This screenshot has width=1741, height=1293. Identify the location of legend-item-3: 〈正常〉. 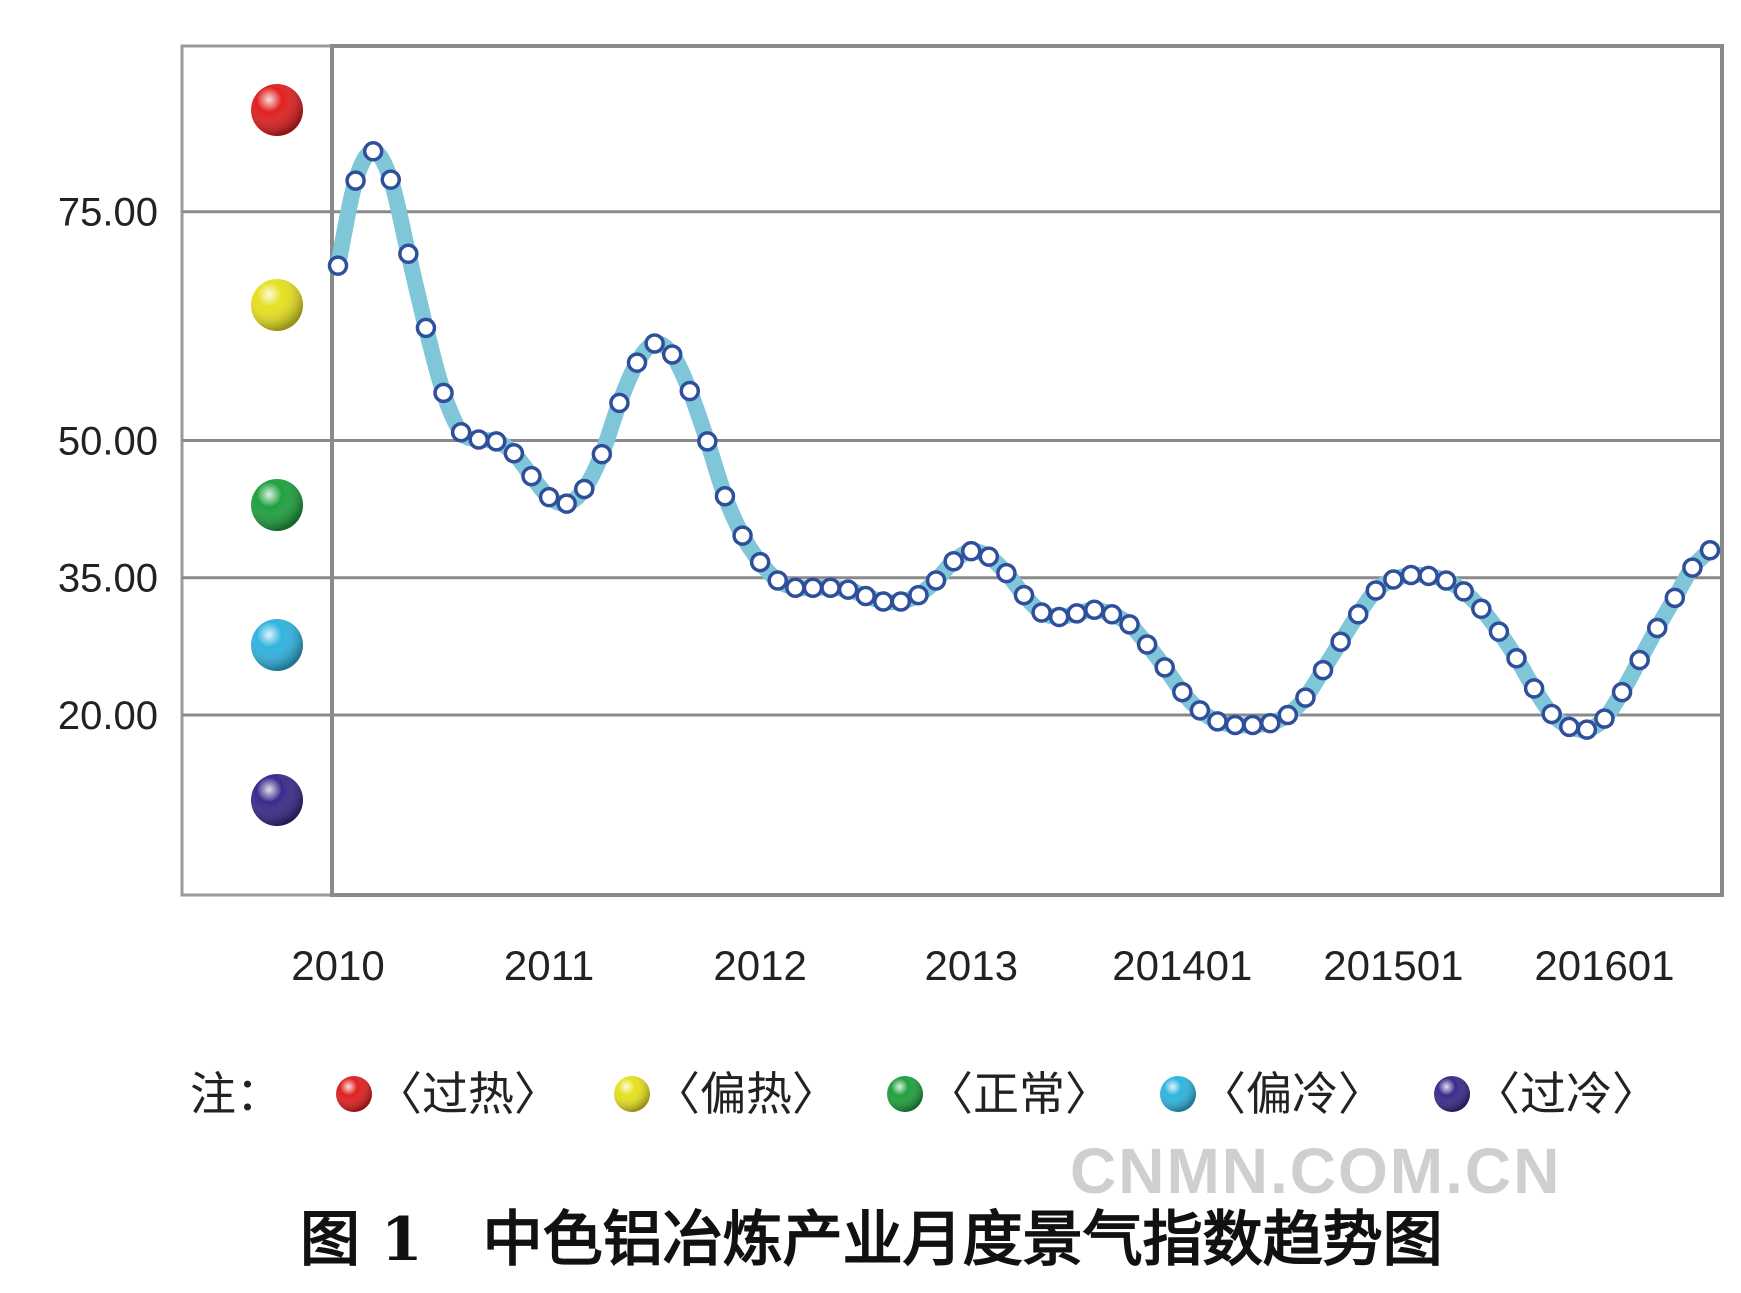
(999, 1094).